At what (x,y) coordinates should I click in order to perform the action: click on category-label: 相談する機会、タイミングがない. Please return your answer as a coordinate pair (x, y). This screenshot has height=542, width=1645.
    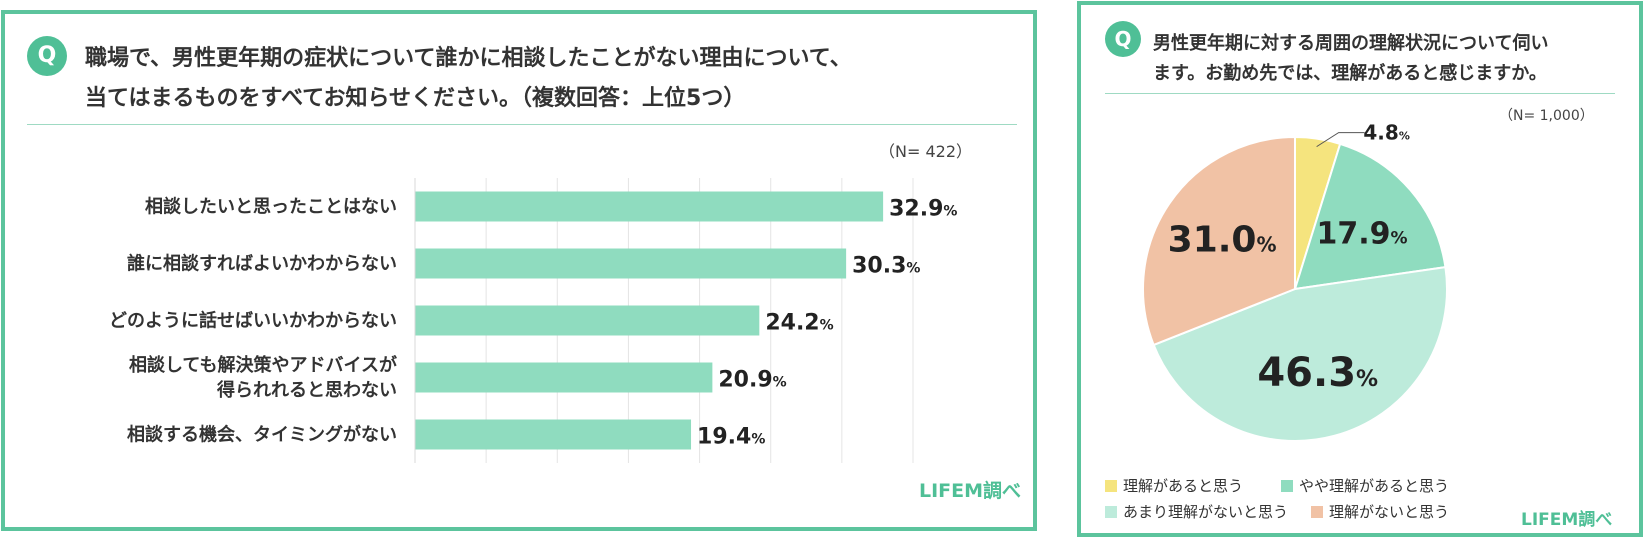
    Looking at the image, I should click on (262, 435).